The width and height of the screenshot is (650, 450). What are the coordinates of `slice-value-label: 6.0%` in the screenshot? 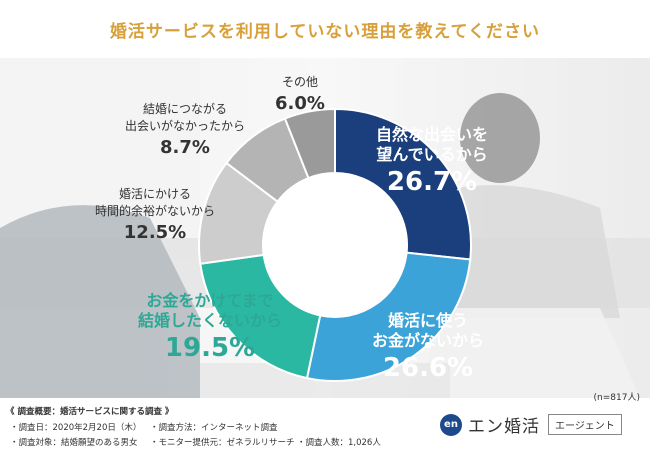 It's located at (300, 103).